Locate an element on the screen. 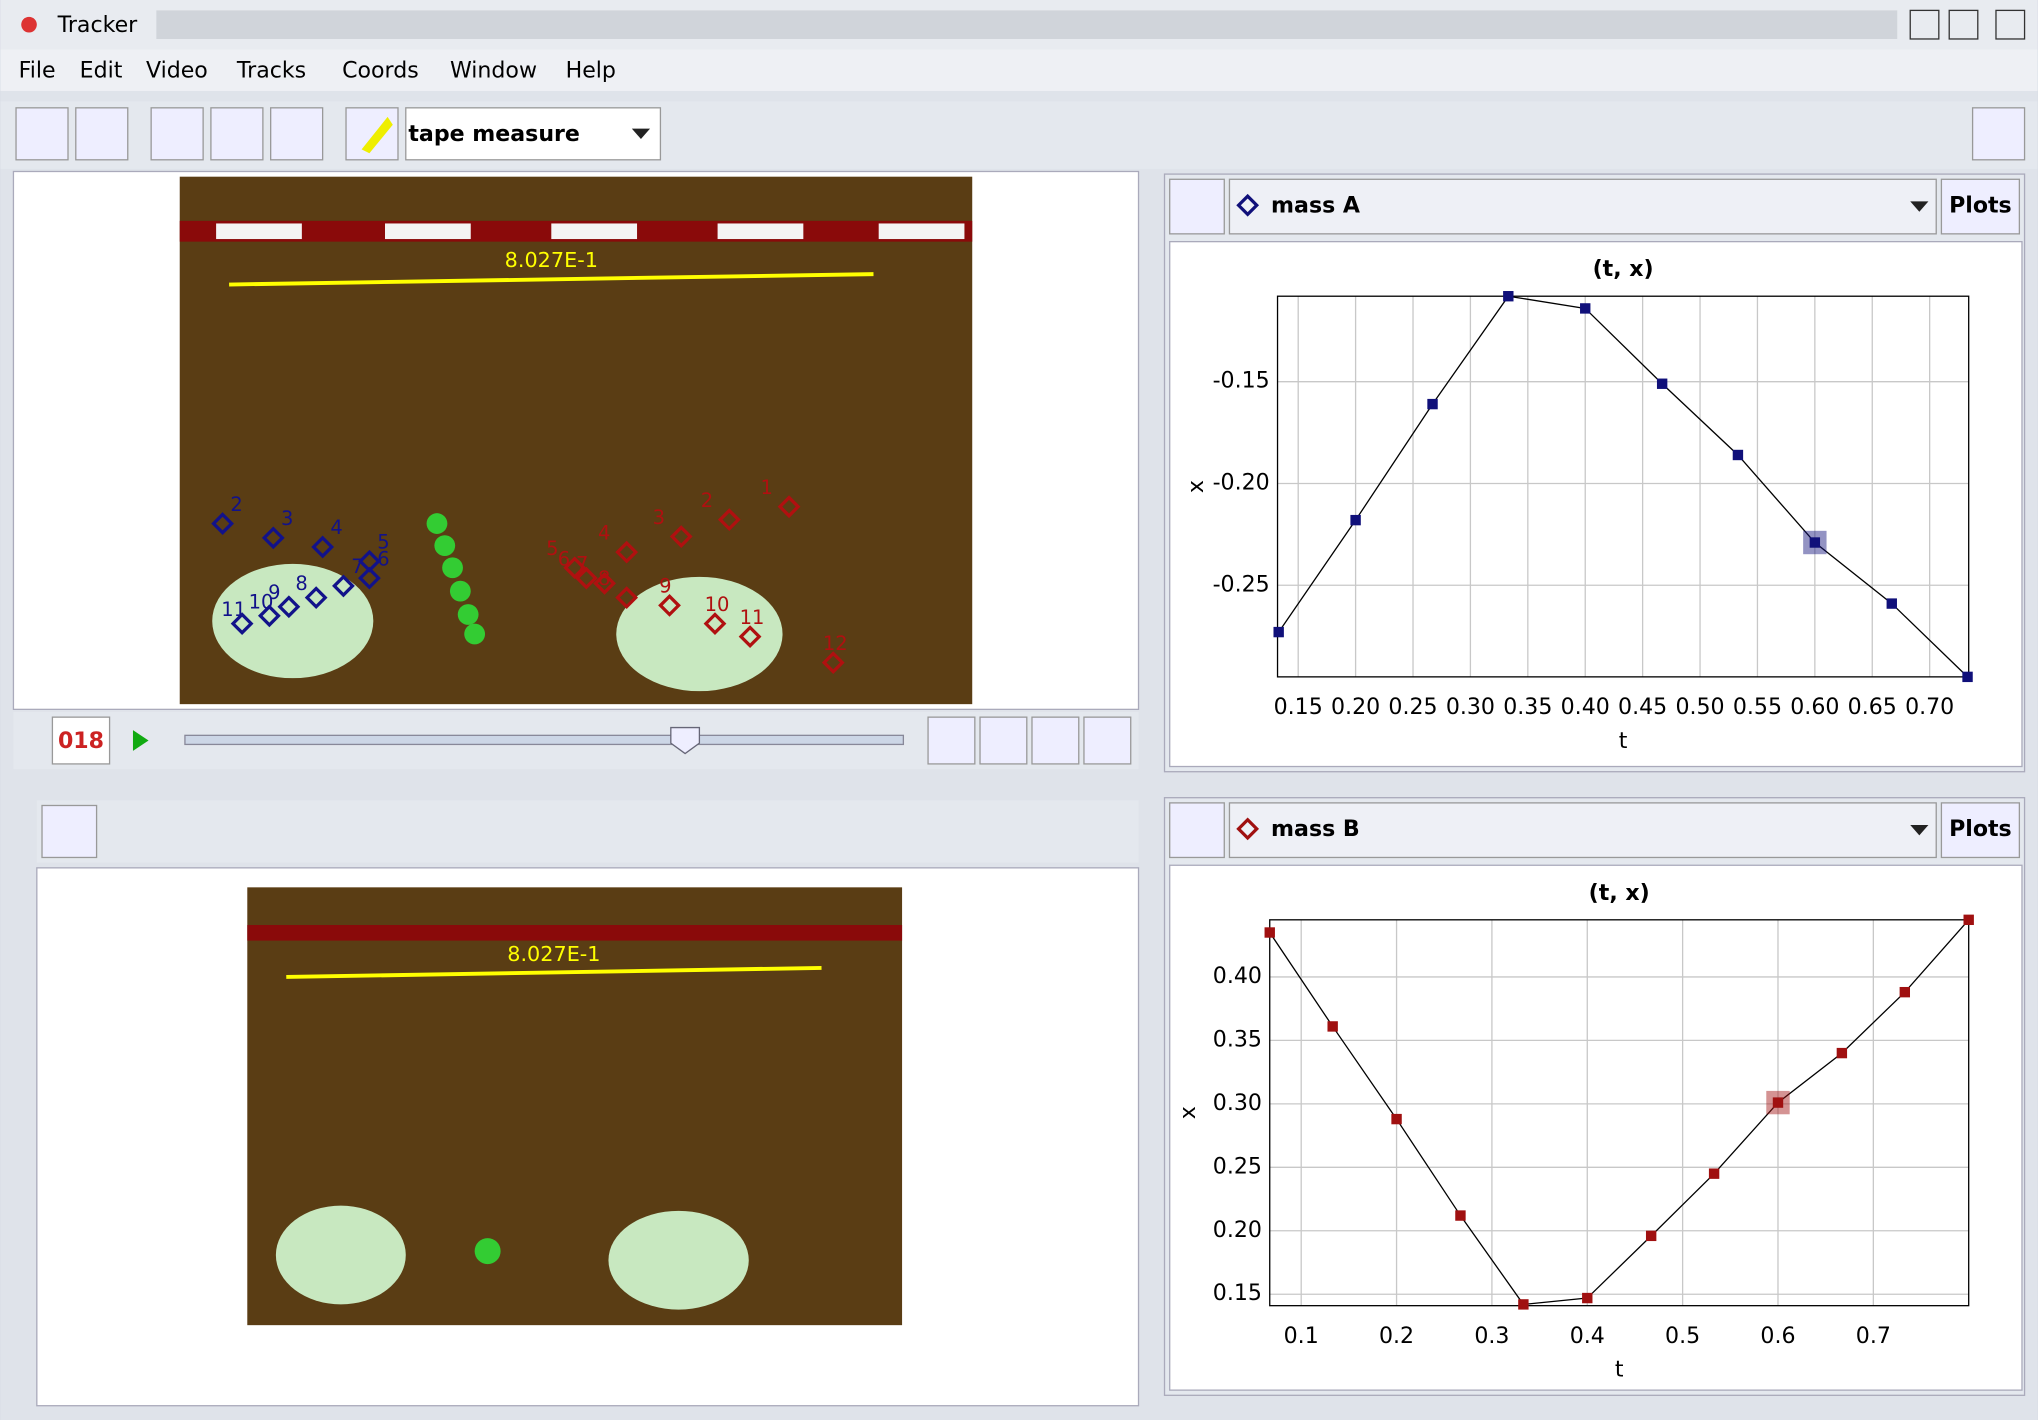 This screenshot has width=2038, height=1420. y-tick-label: -0.20 is located at coordinates (1241, 482).